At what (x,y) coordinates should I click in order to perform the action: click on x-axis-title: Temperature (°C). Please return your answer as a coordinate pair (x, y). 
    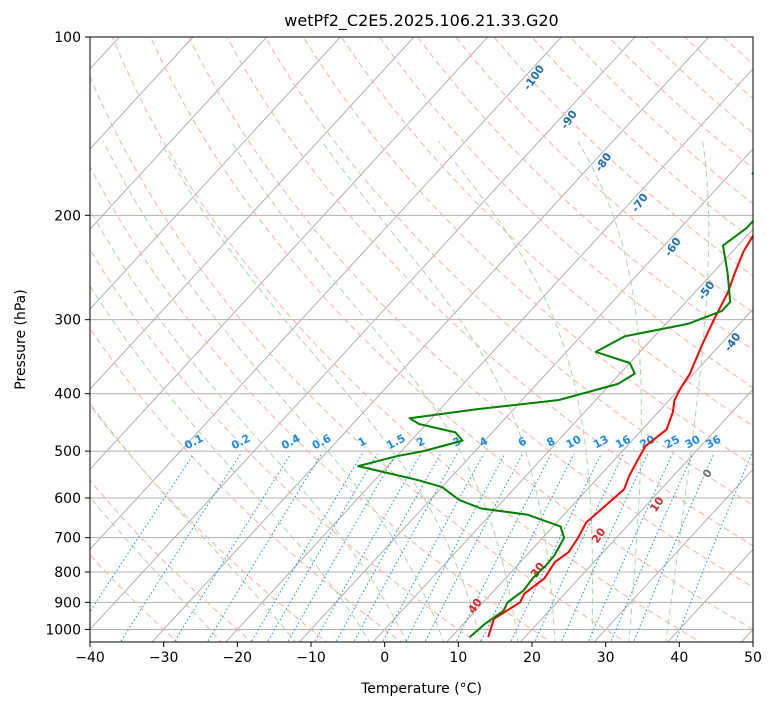
    Looking at the image, I should click on (421, 689).